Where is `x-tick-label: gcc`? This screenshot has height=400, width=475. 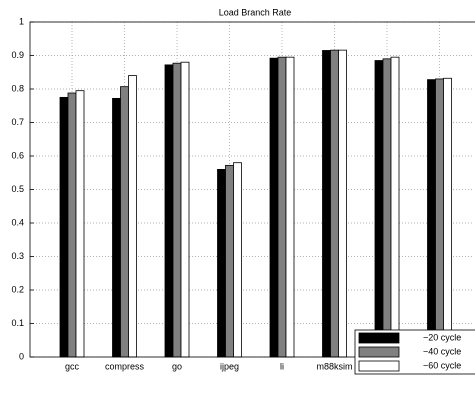 x-tick-label: gcc is located at coordinates (72, 366).